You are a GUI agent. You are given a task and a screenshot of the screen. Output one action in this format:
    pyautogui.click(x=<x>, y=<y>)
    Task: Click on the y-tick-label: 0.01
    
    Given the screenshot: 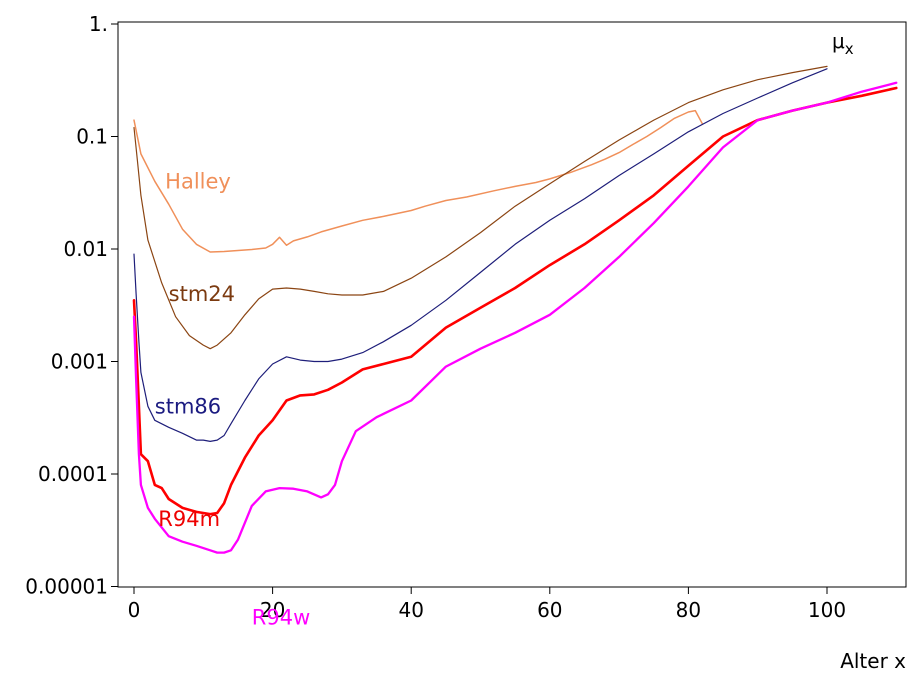 What is the action you would take?
    pyautogui.click(x=85, y=249)
    